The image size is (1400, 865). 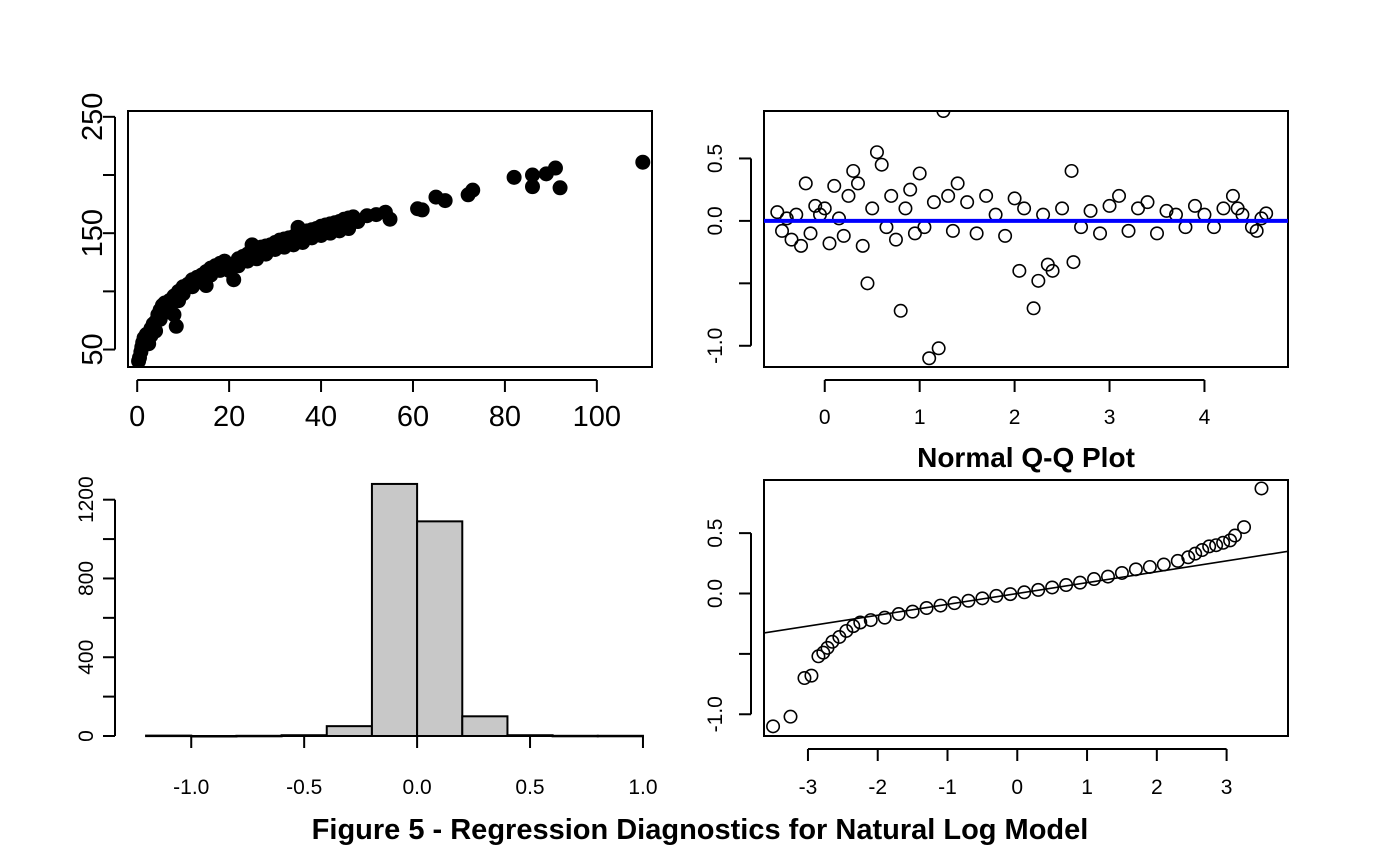 What do you see at coordinates (86, 578) in the screenshot?
I see `y-tick-label: 800` at bounding box center [86, 578].